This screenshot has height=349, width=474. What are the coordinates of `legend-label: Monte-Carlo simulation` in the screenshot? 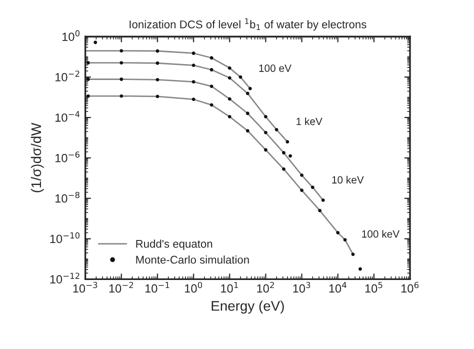 It's located at (192, 260).